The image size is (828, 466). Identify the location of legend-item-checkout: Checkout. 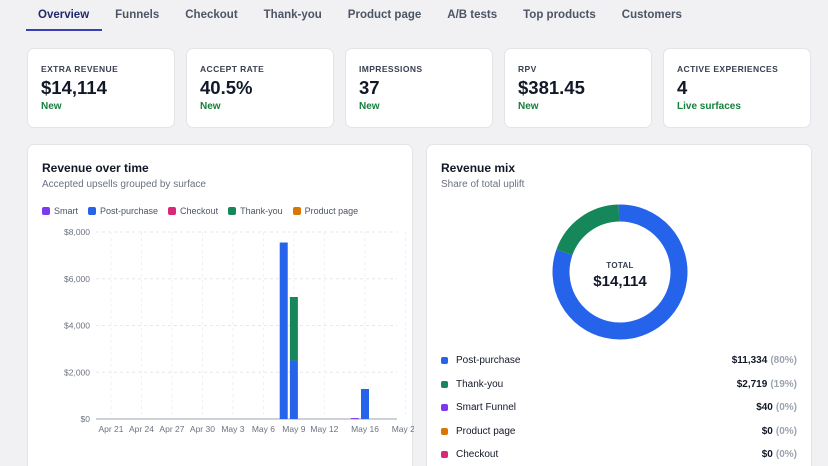
(193, 211).